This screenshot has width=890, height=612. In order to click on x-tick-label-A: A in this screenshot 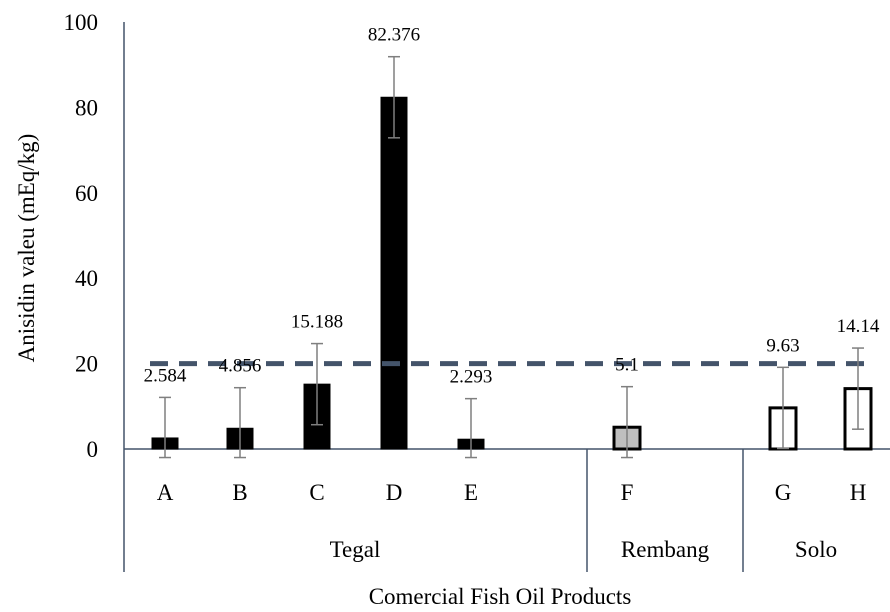, I will do `click(165, 492)`.